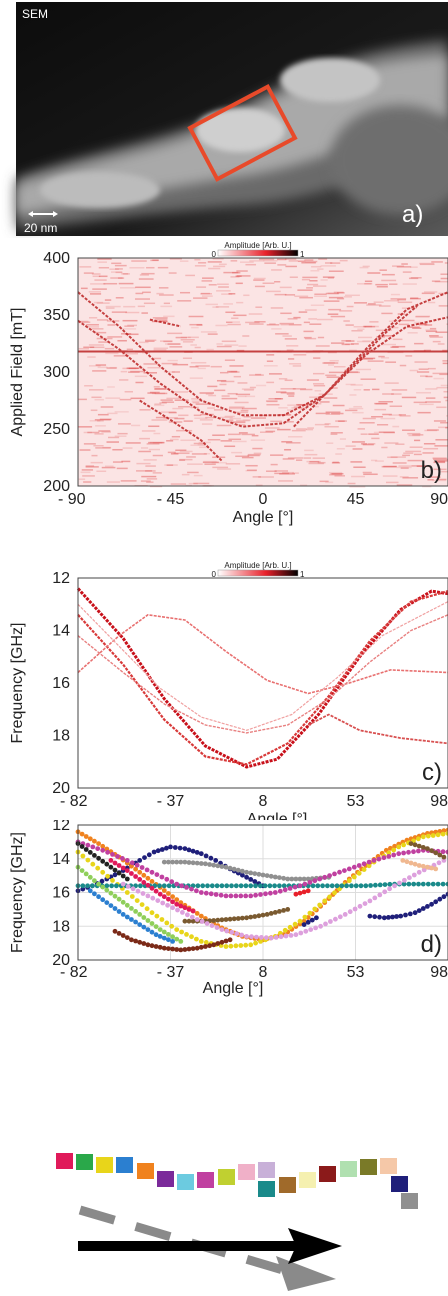  Describe the element at coordinates (431, 470) in the screenshot. I see `panel-letter-b: b)` at that location.